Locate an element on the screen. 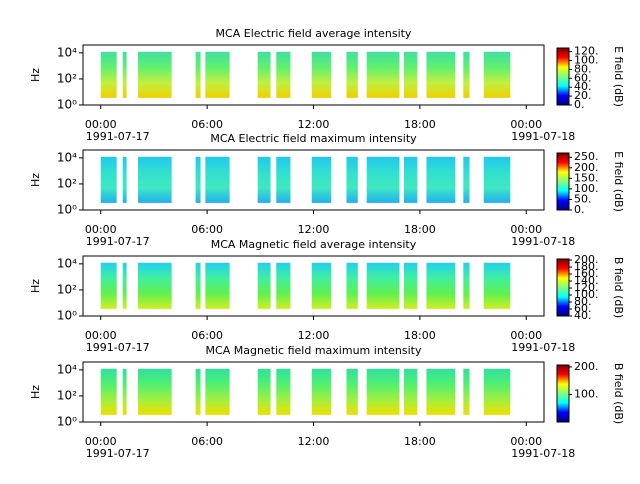 Image resolution: width=640 pixels, height=484 pixels. colorbar-tick-label: 40. is located at coordinates (583, 315).